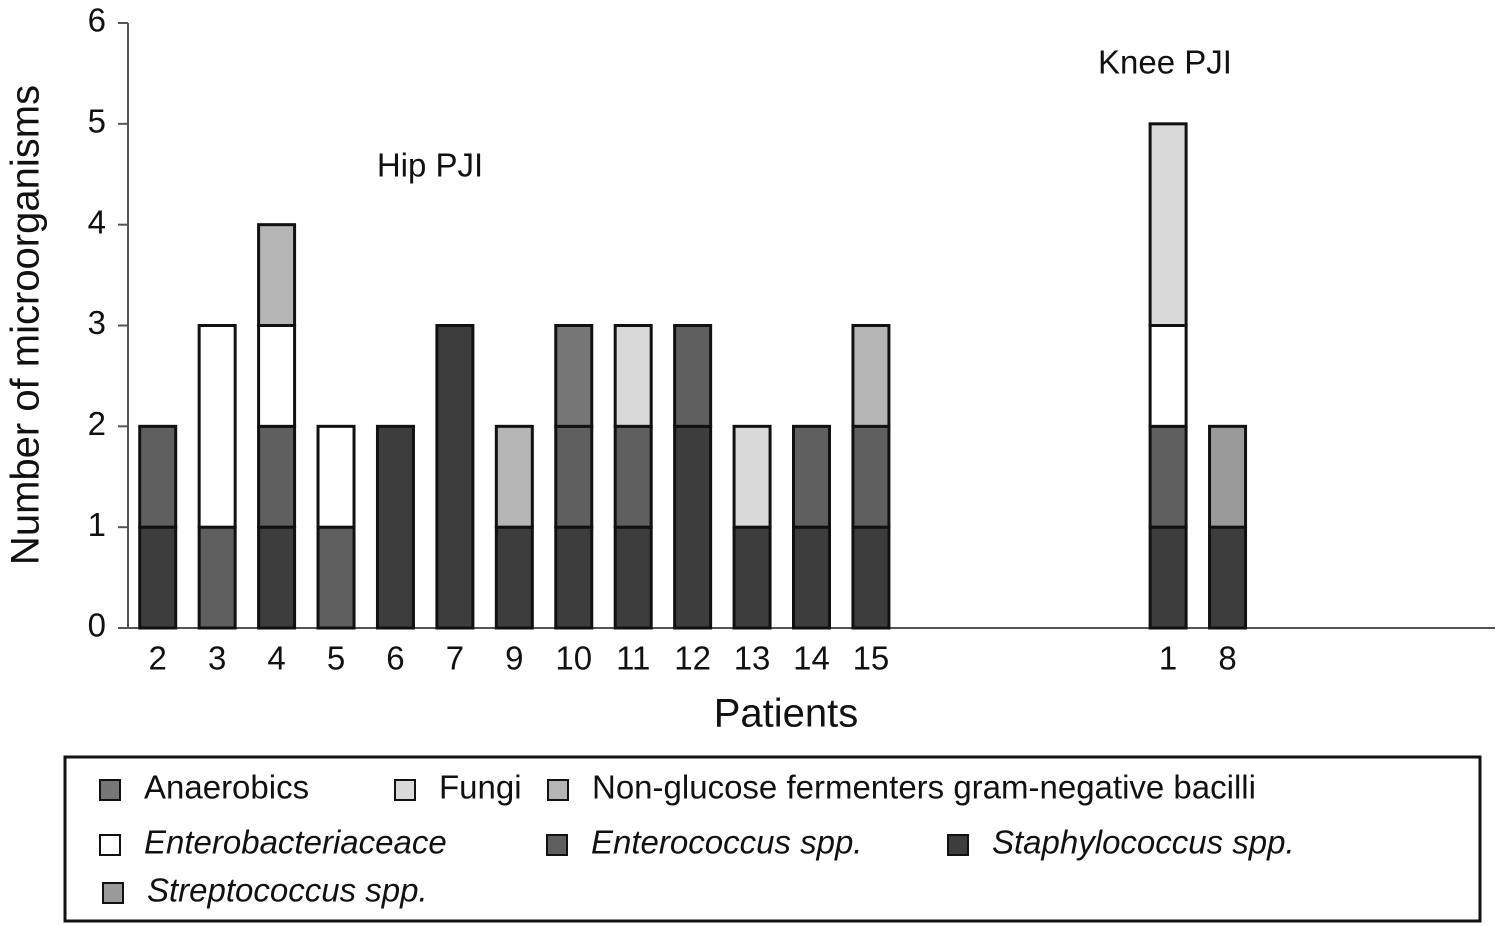 This screenshot has height=926, width=1497. What do you see at coordinates (336, 658) in the screenshot?
I see `x-tick-label: 5` at bounding box center [336, 658].